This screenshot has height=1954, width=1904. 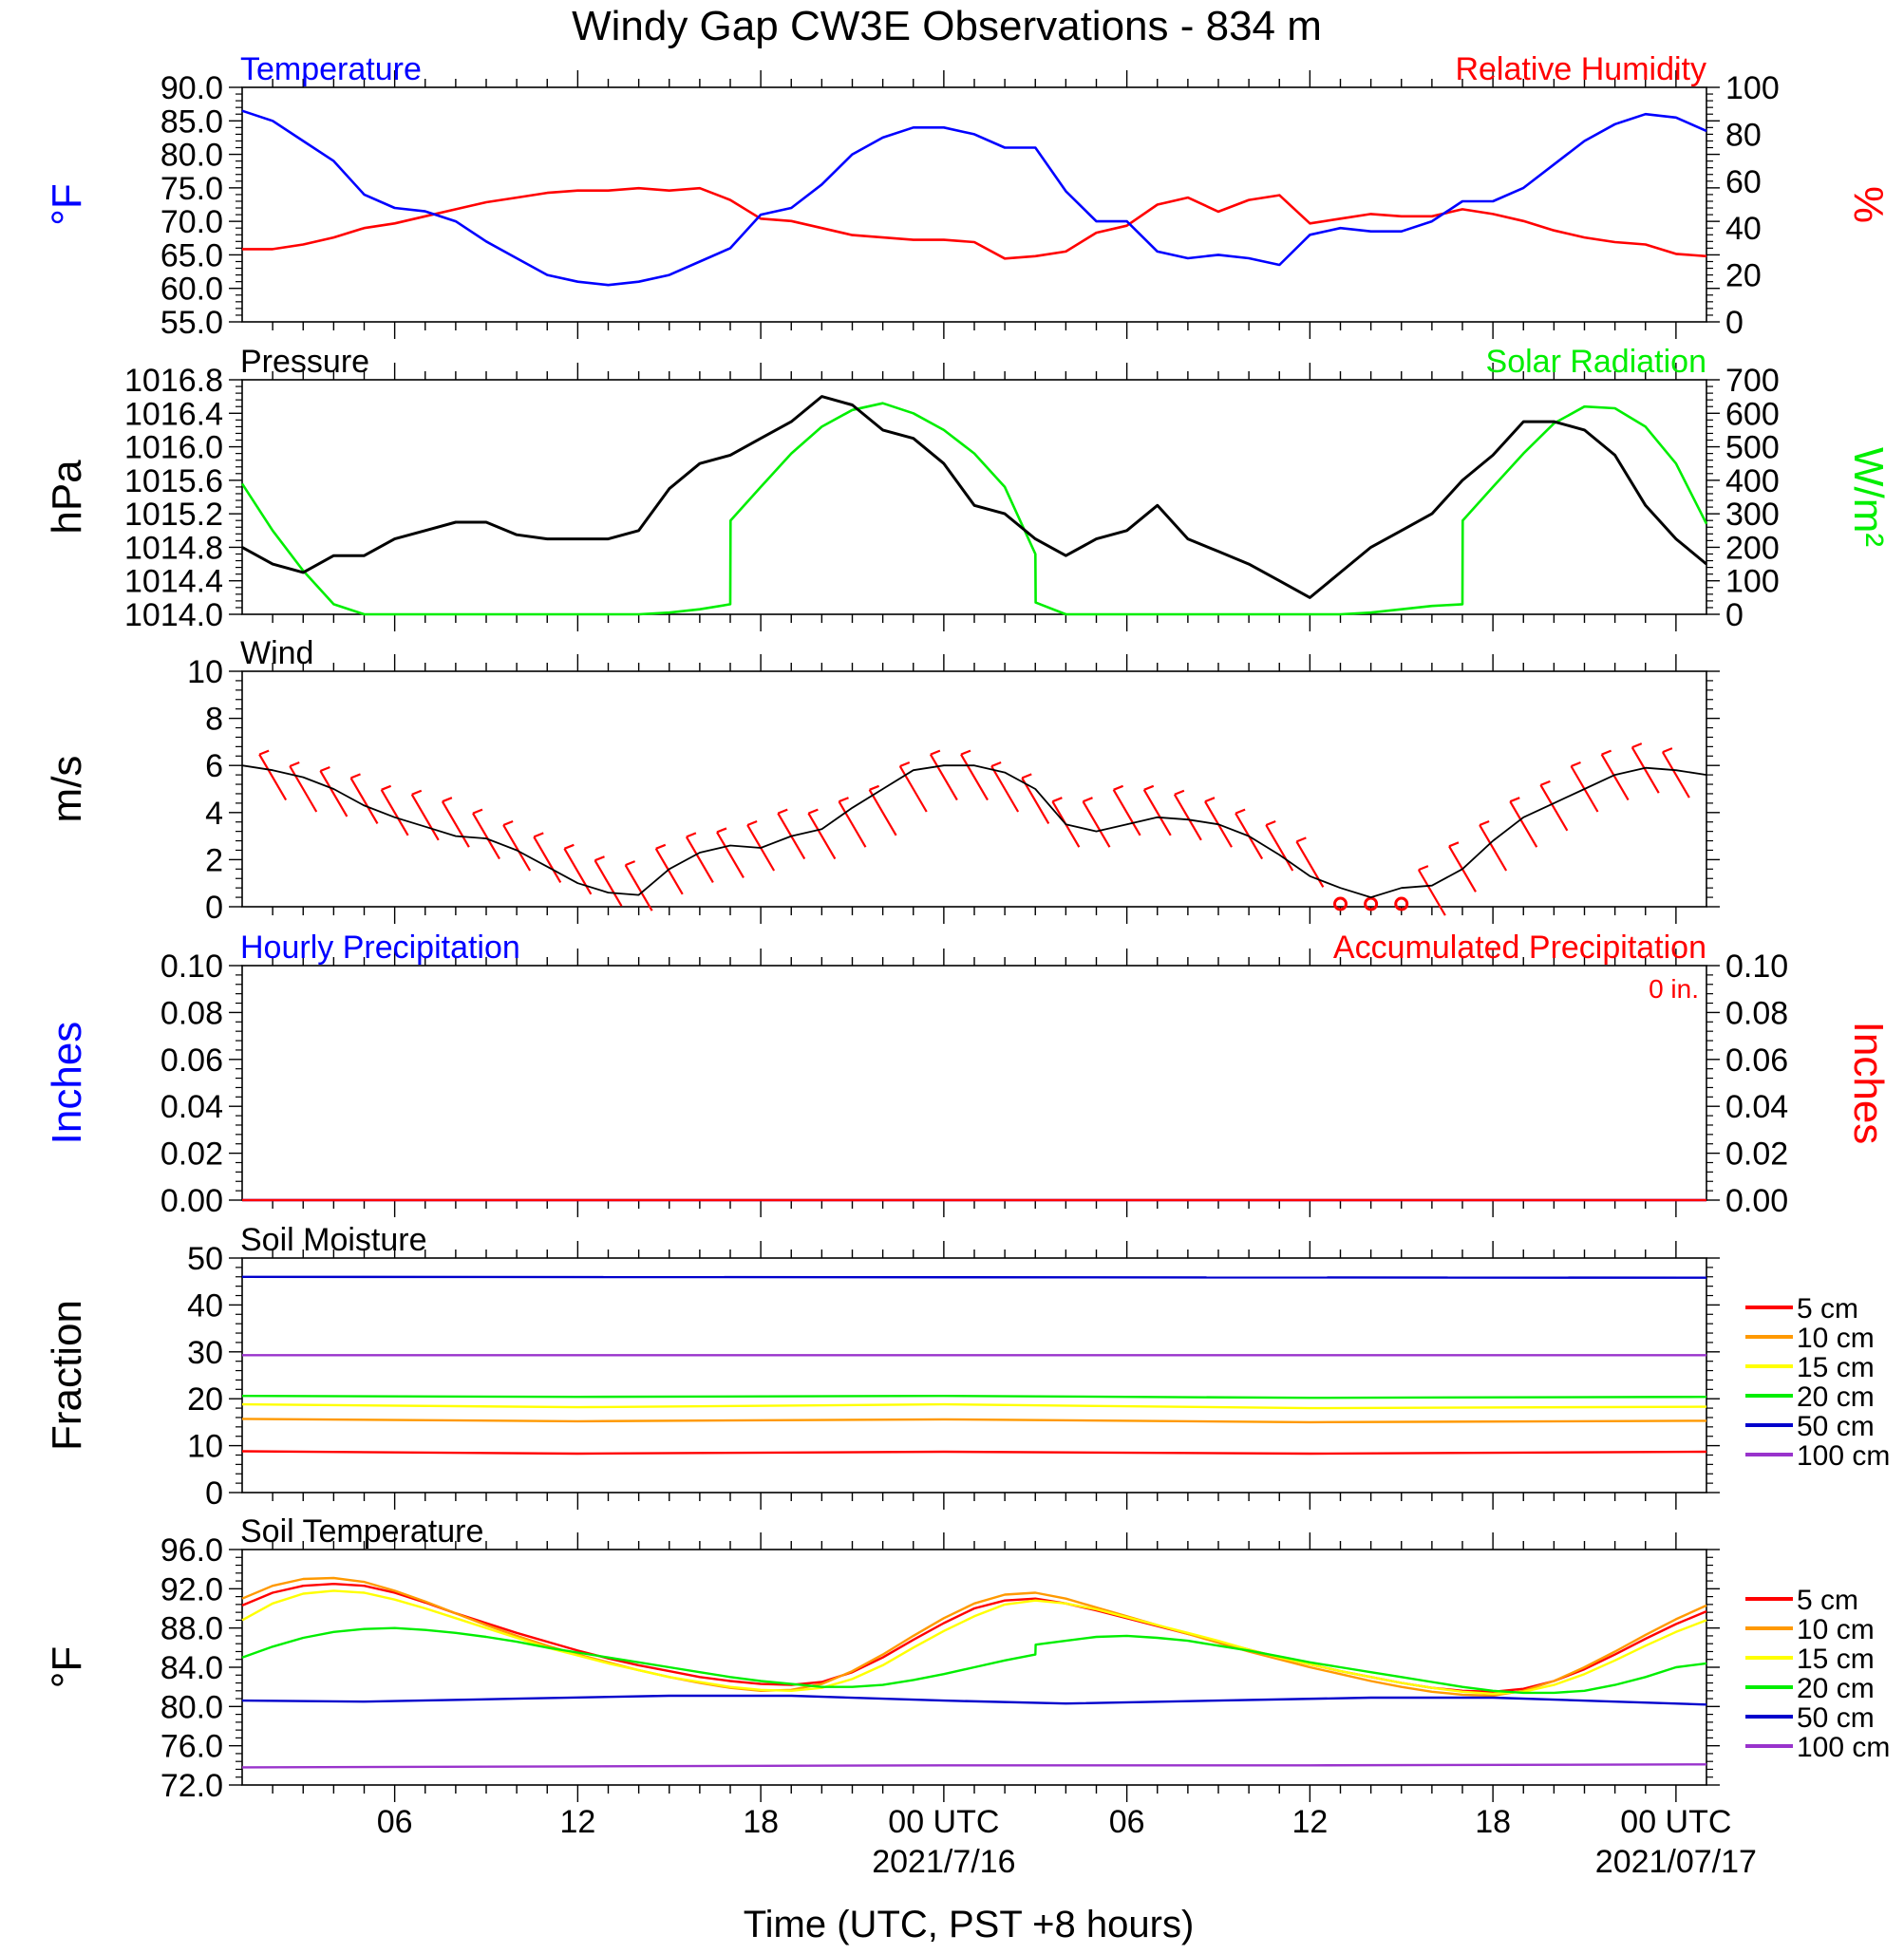 I want to click on soilt-y-tick-label-left: 88.0, so click(x=192, y=1629).